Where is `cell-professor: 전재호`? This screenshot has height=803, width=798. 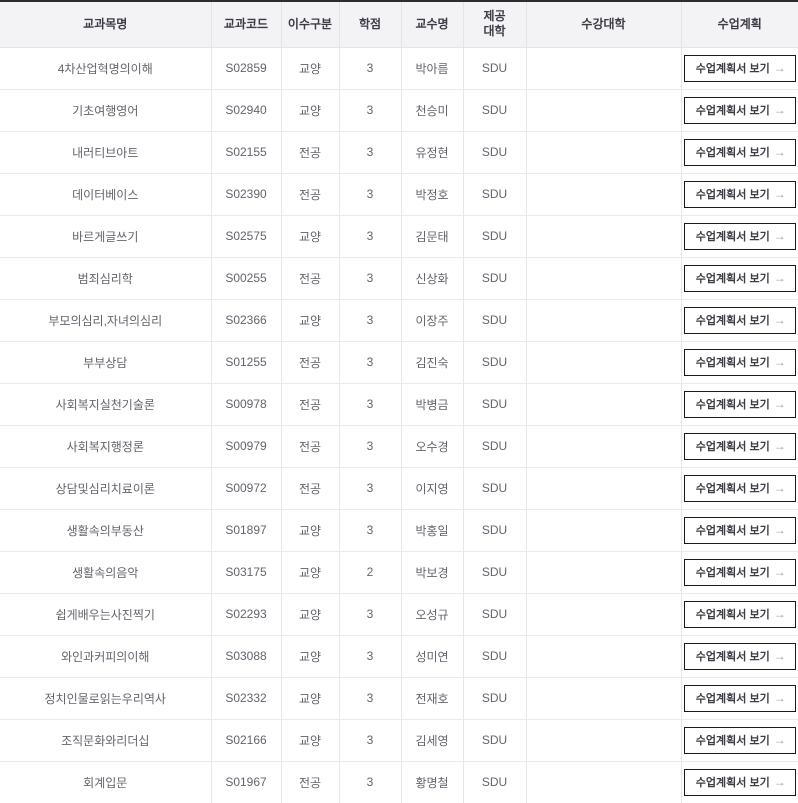
cell-professor: 전재호 is located at coordinates (432, 698).